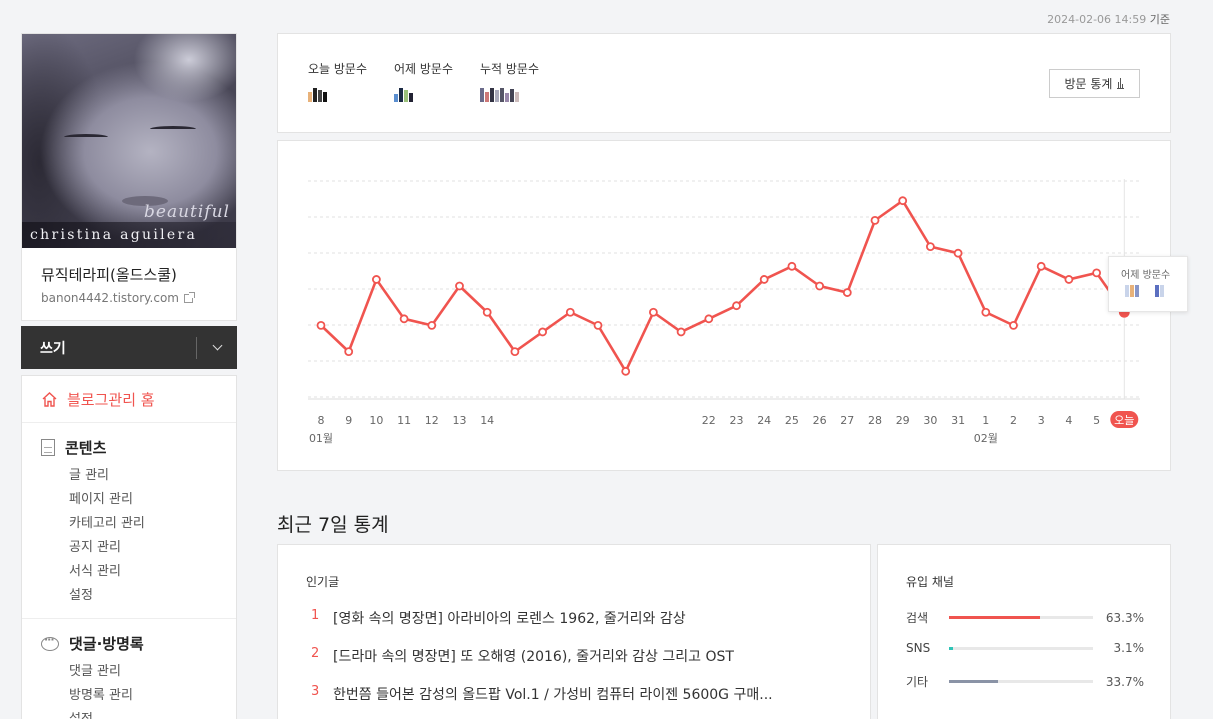  What do you see at coordinates (81, 595) in the screenshot?
I see `menu-item-content-settings: 설정` at bounding box center [81, 595].